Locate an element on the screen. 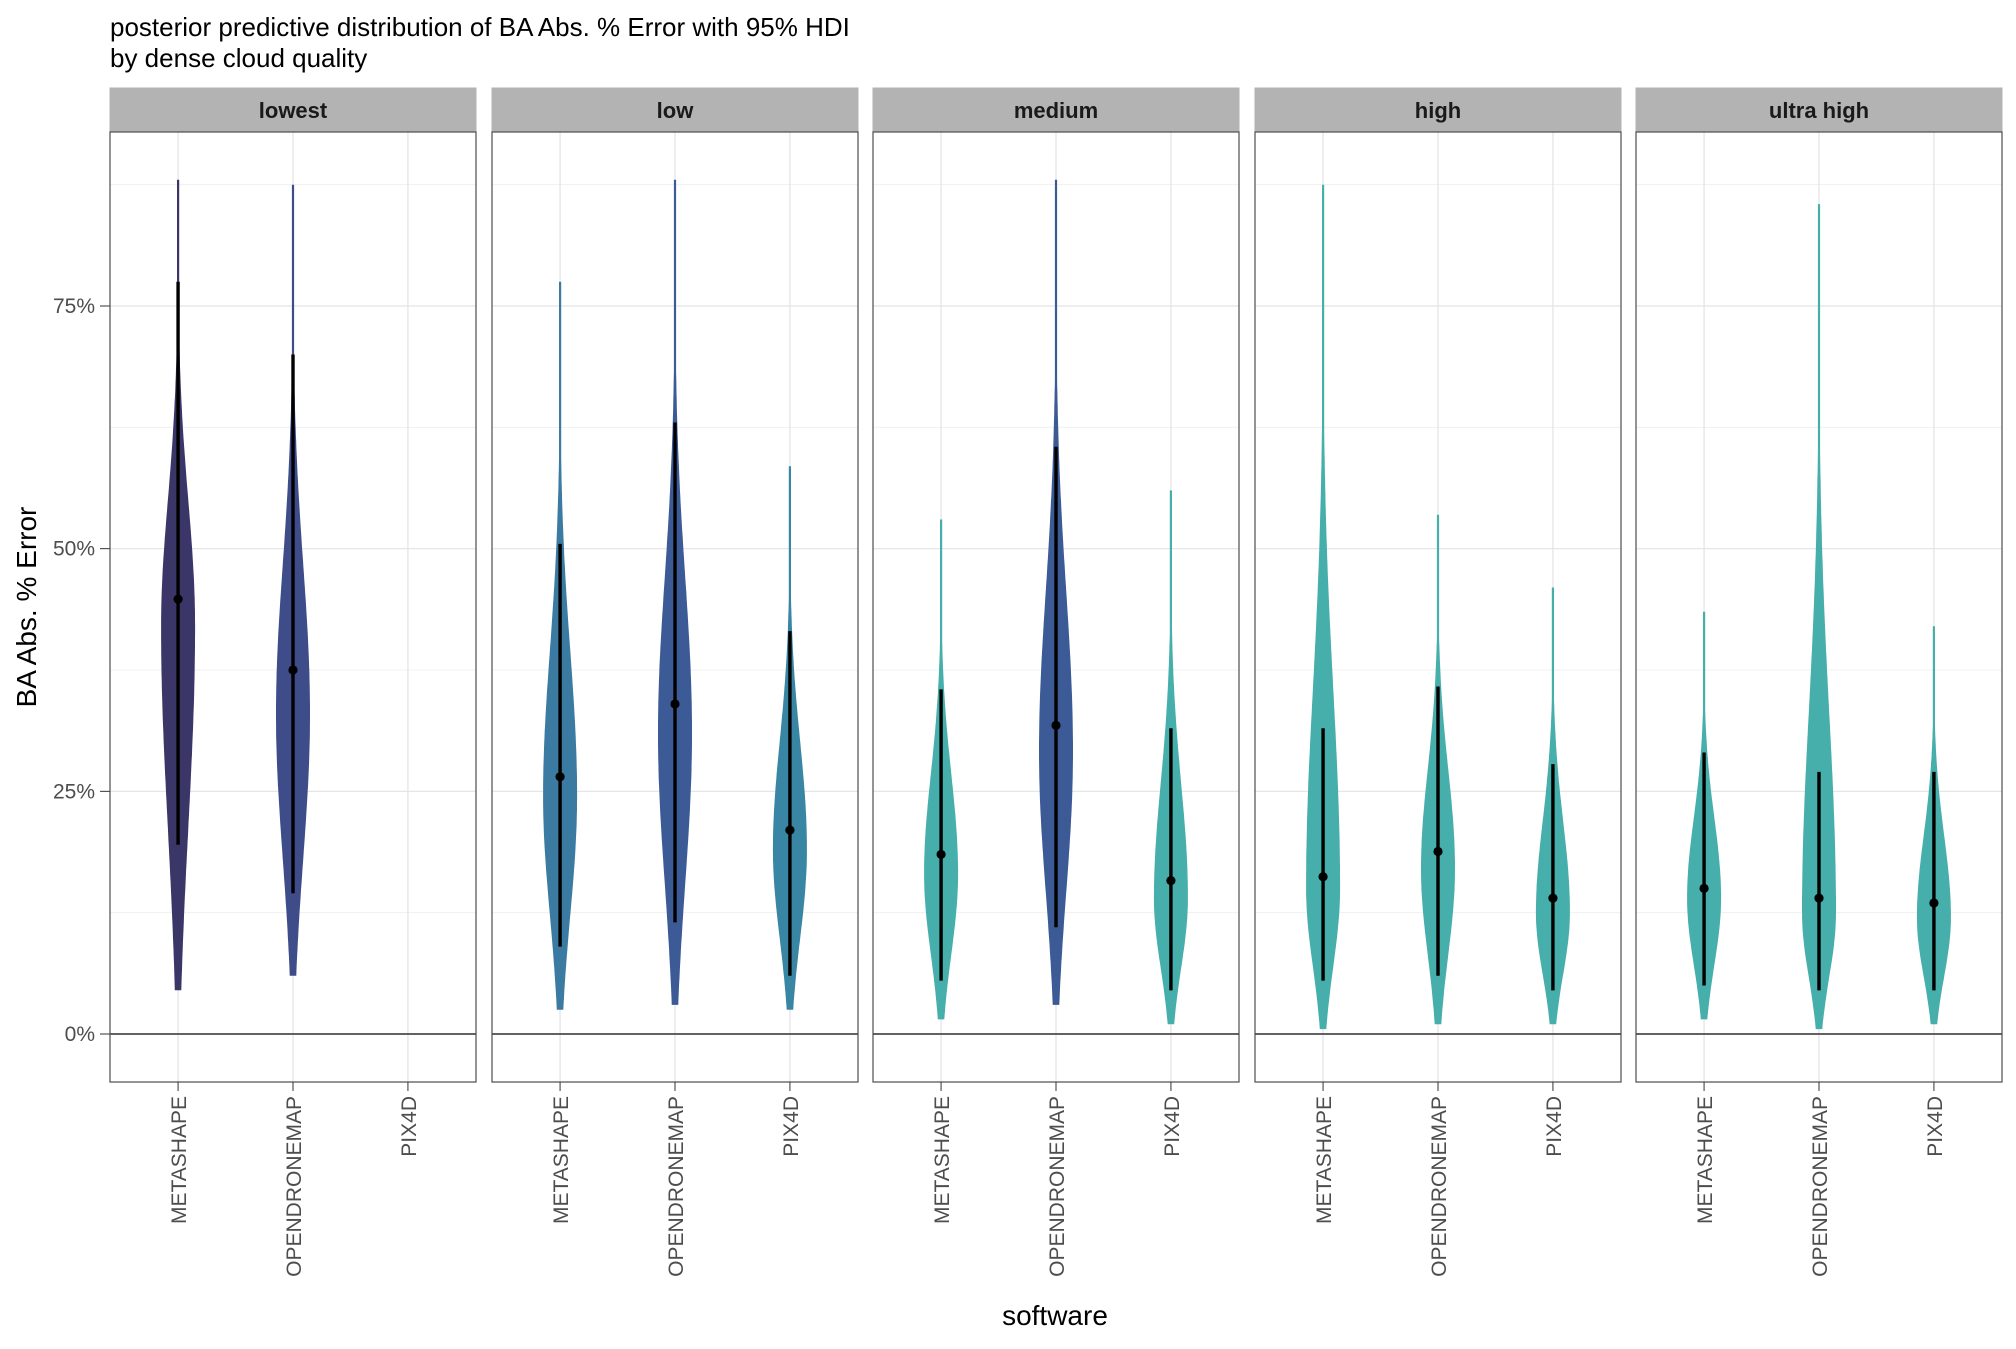 The height and width of the screenshot is (1349, 2016). facet-strip-label: high is located at coordinates (1438, 110).